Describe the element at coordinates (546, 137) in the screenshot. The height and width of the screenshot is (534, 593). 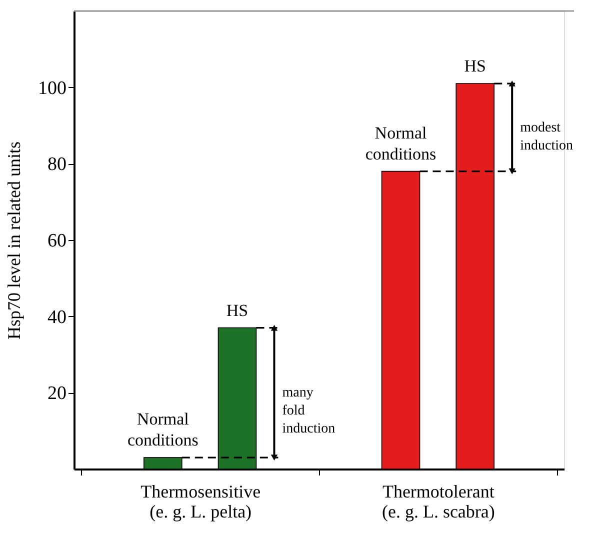
I see `annotation: modest induction` at that location.